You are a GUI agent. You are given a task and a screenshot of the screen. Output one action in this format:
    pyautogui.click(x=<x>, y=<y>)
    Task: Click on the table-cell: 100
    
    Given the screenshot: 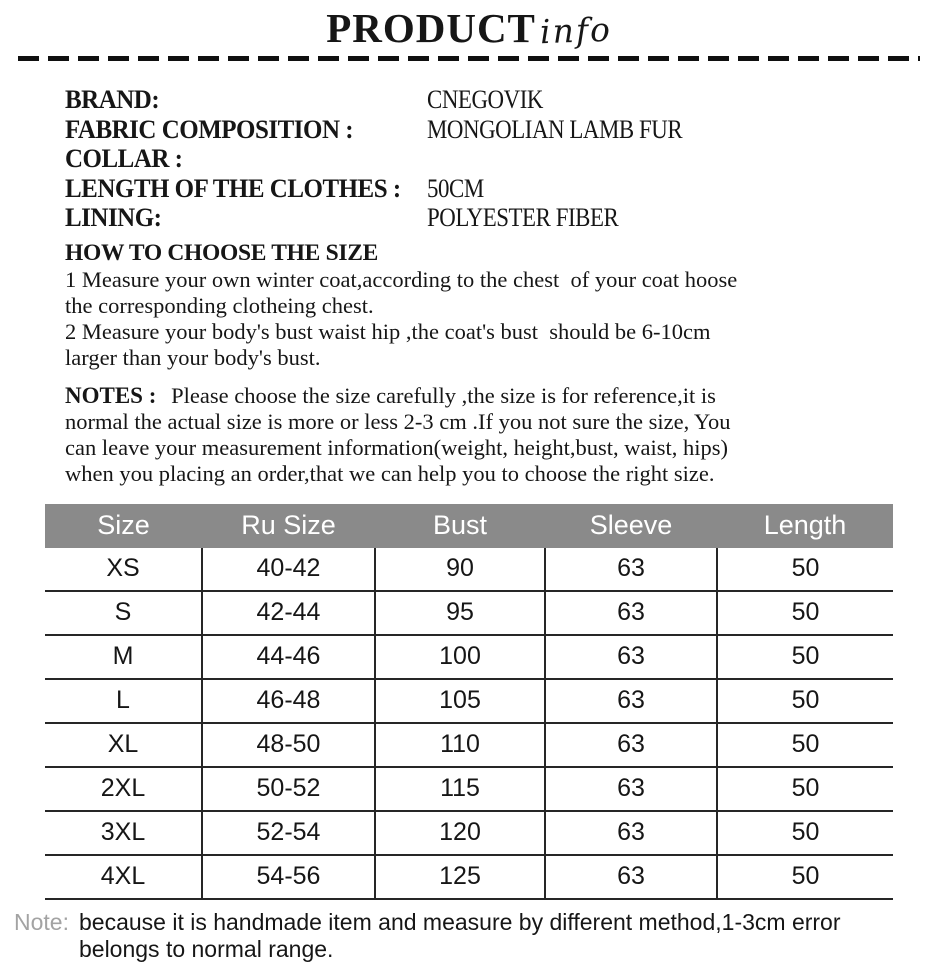 What is the action you would take?
    pyautogui.click(x=459, y=657)
    